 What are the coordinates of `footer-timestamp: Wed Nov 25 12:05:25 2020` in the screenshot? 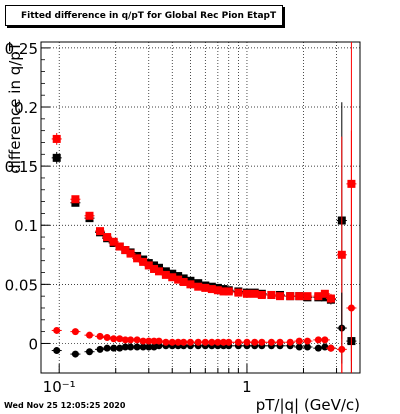 It's located at (65, 405).